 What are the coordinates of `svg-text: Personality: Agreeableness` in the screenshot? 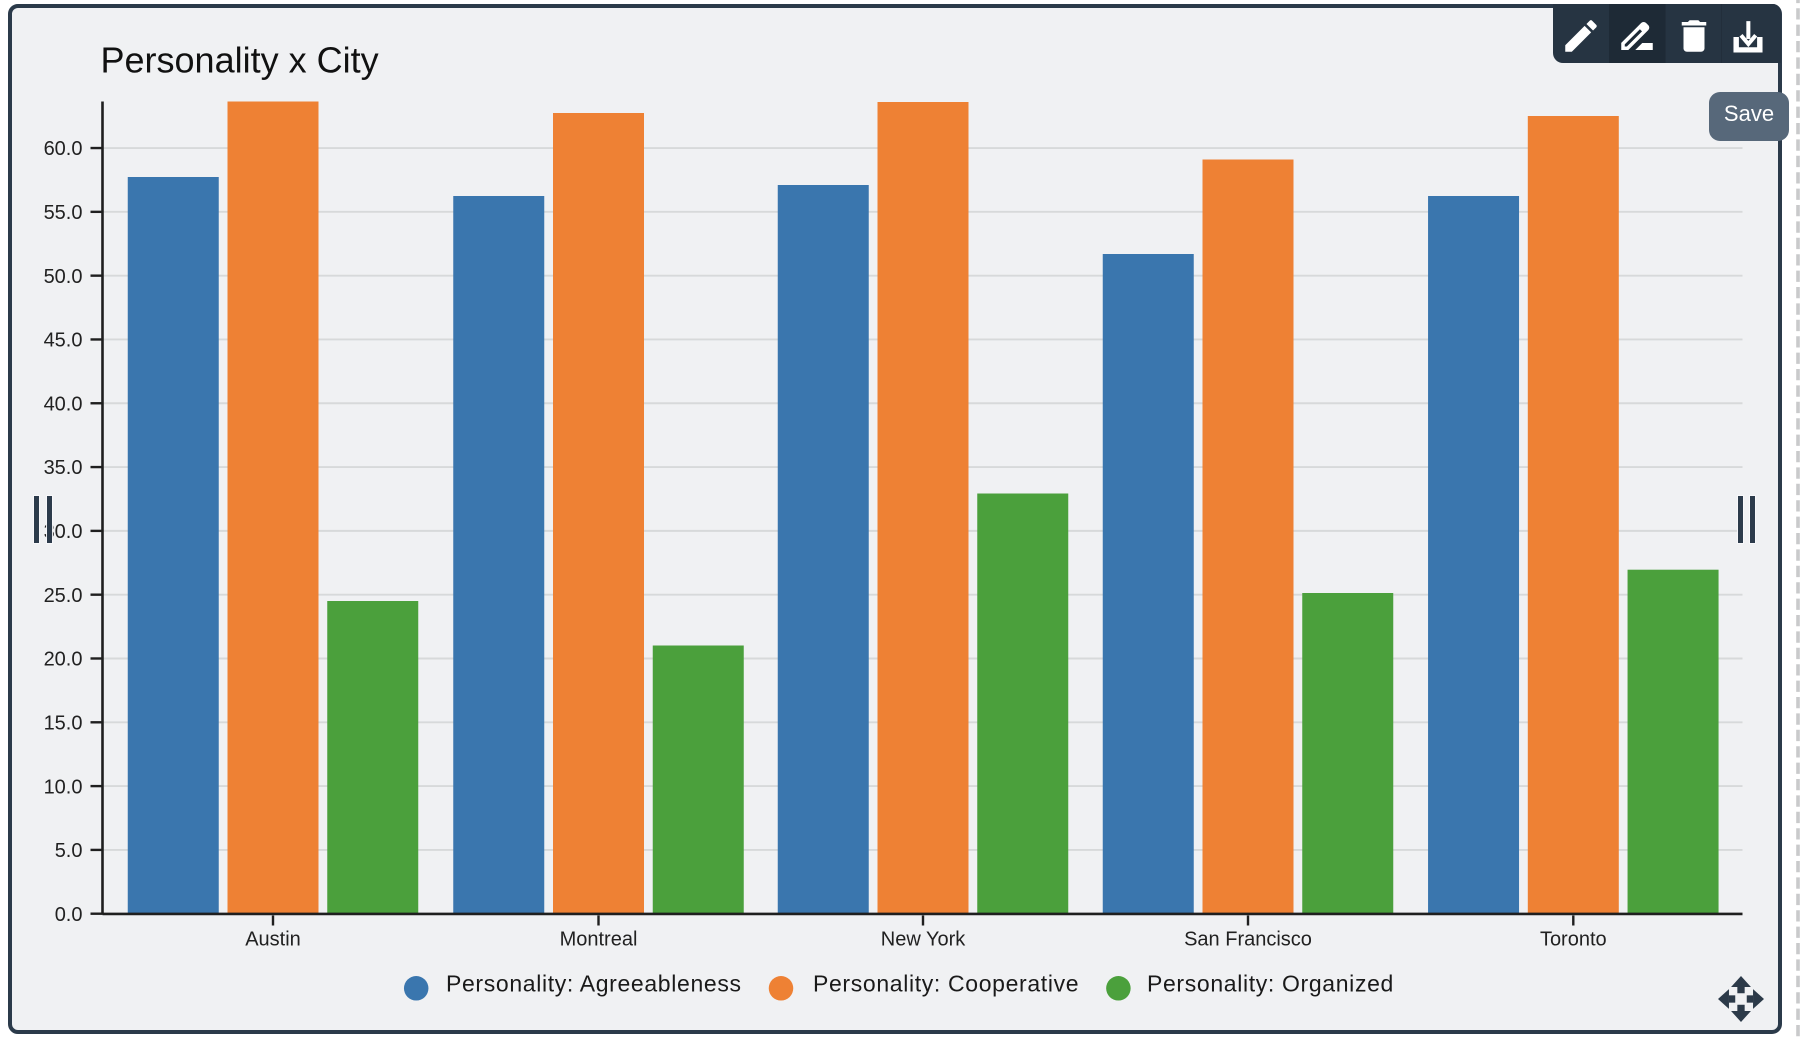 It's located at (594, 984).